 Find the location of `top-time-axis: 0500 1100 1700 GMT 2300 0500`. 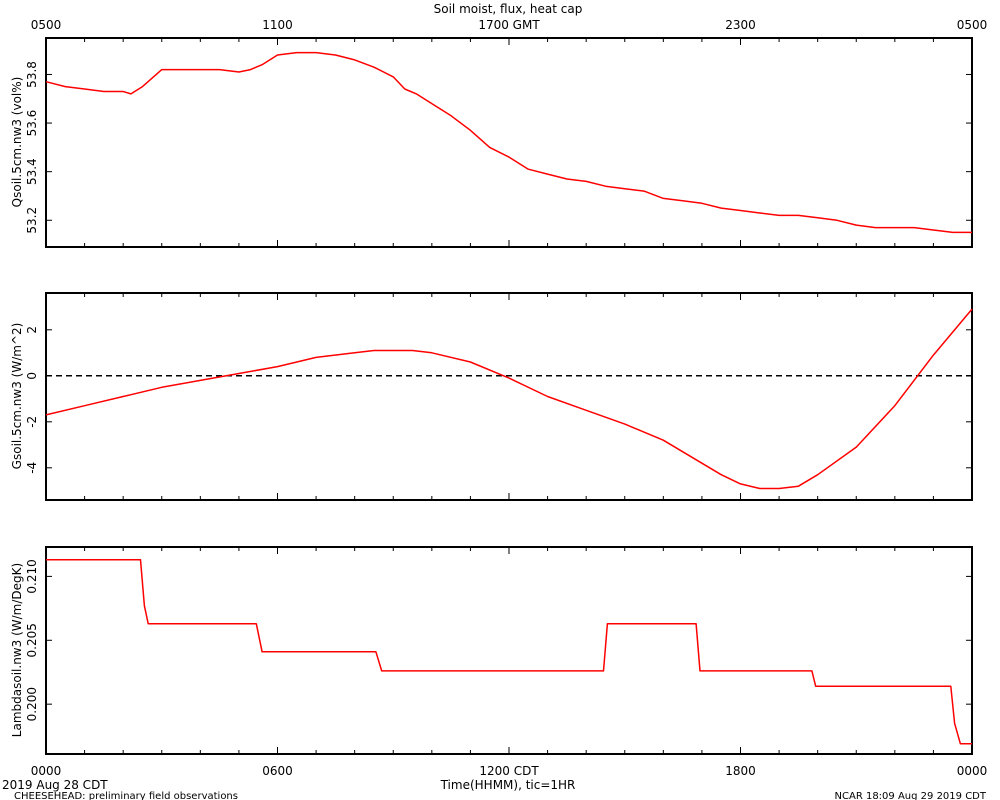

top-time-axis: 0500 1100 1700 GMT 2300 0500 is located at coordinates (509, 25).